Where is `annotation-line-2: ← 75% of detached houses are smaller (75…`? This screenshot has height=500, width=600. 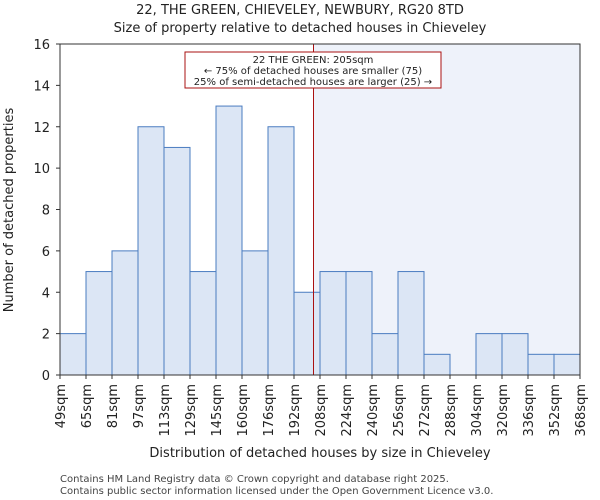 annotation-line-2: ← 75% of detached houses are smaller (75… is located at coordinates (313, 71).